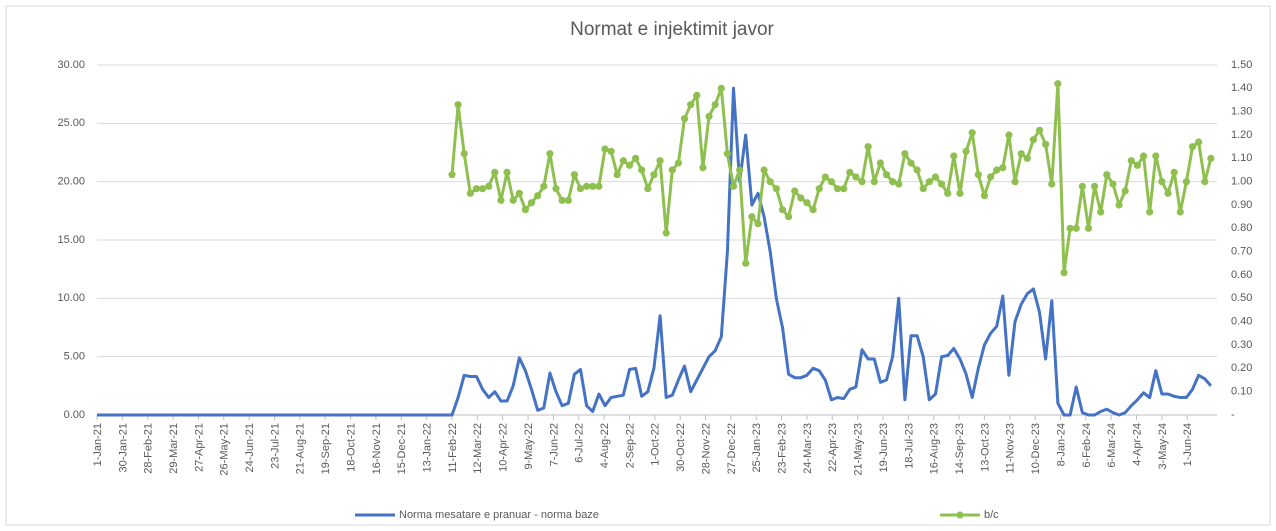 The height and width of the screenshot is (531, 1276). What do you see at coordinates (428, 448) in the screenshot?
I see `x-tick-label: 13-Jan-22` at bounding box center [428, 448].